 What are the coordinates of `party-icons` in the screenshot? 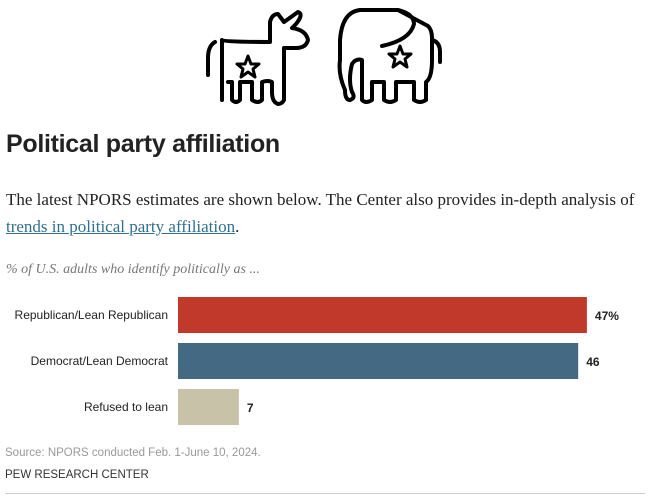 It's located at (324, 57).